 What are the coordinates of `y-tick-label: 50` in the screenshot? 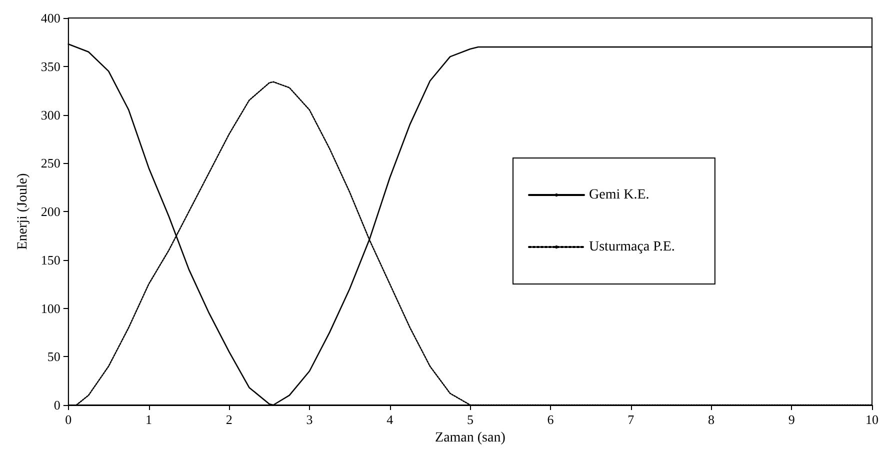 It's located at (53, 356).